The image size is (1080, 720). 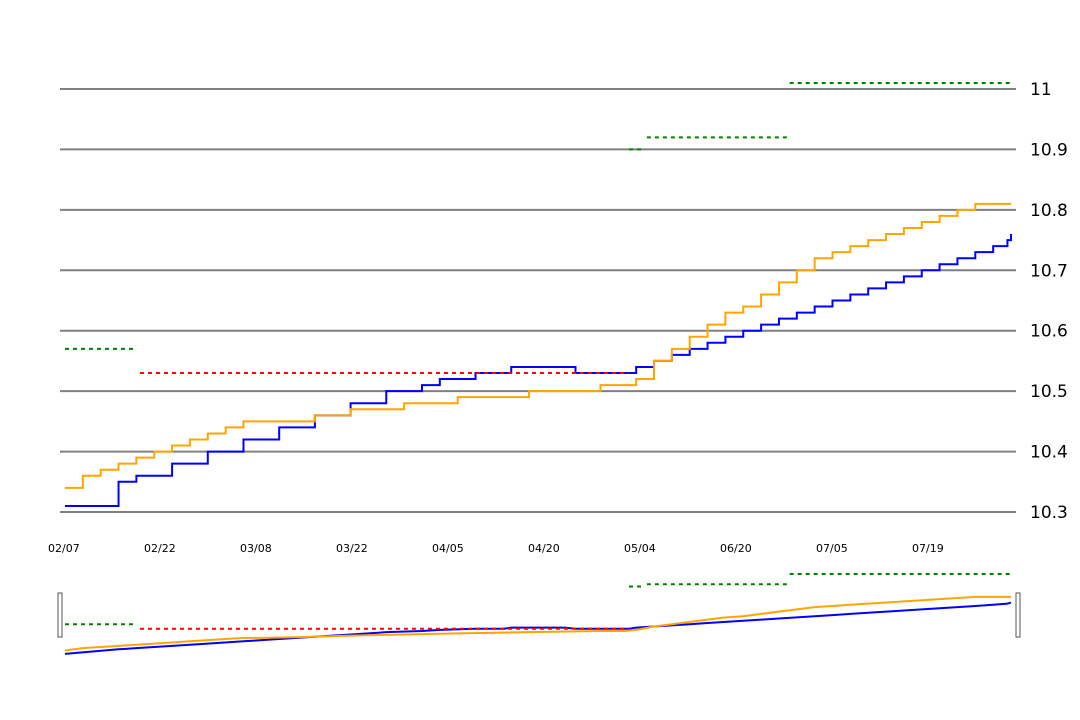 What do you see at coordinates (1049, 332) in the screenshot?
I see `y-tick-label: 10.6` at bounding box center [1049, 332].